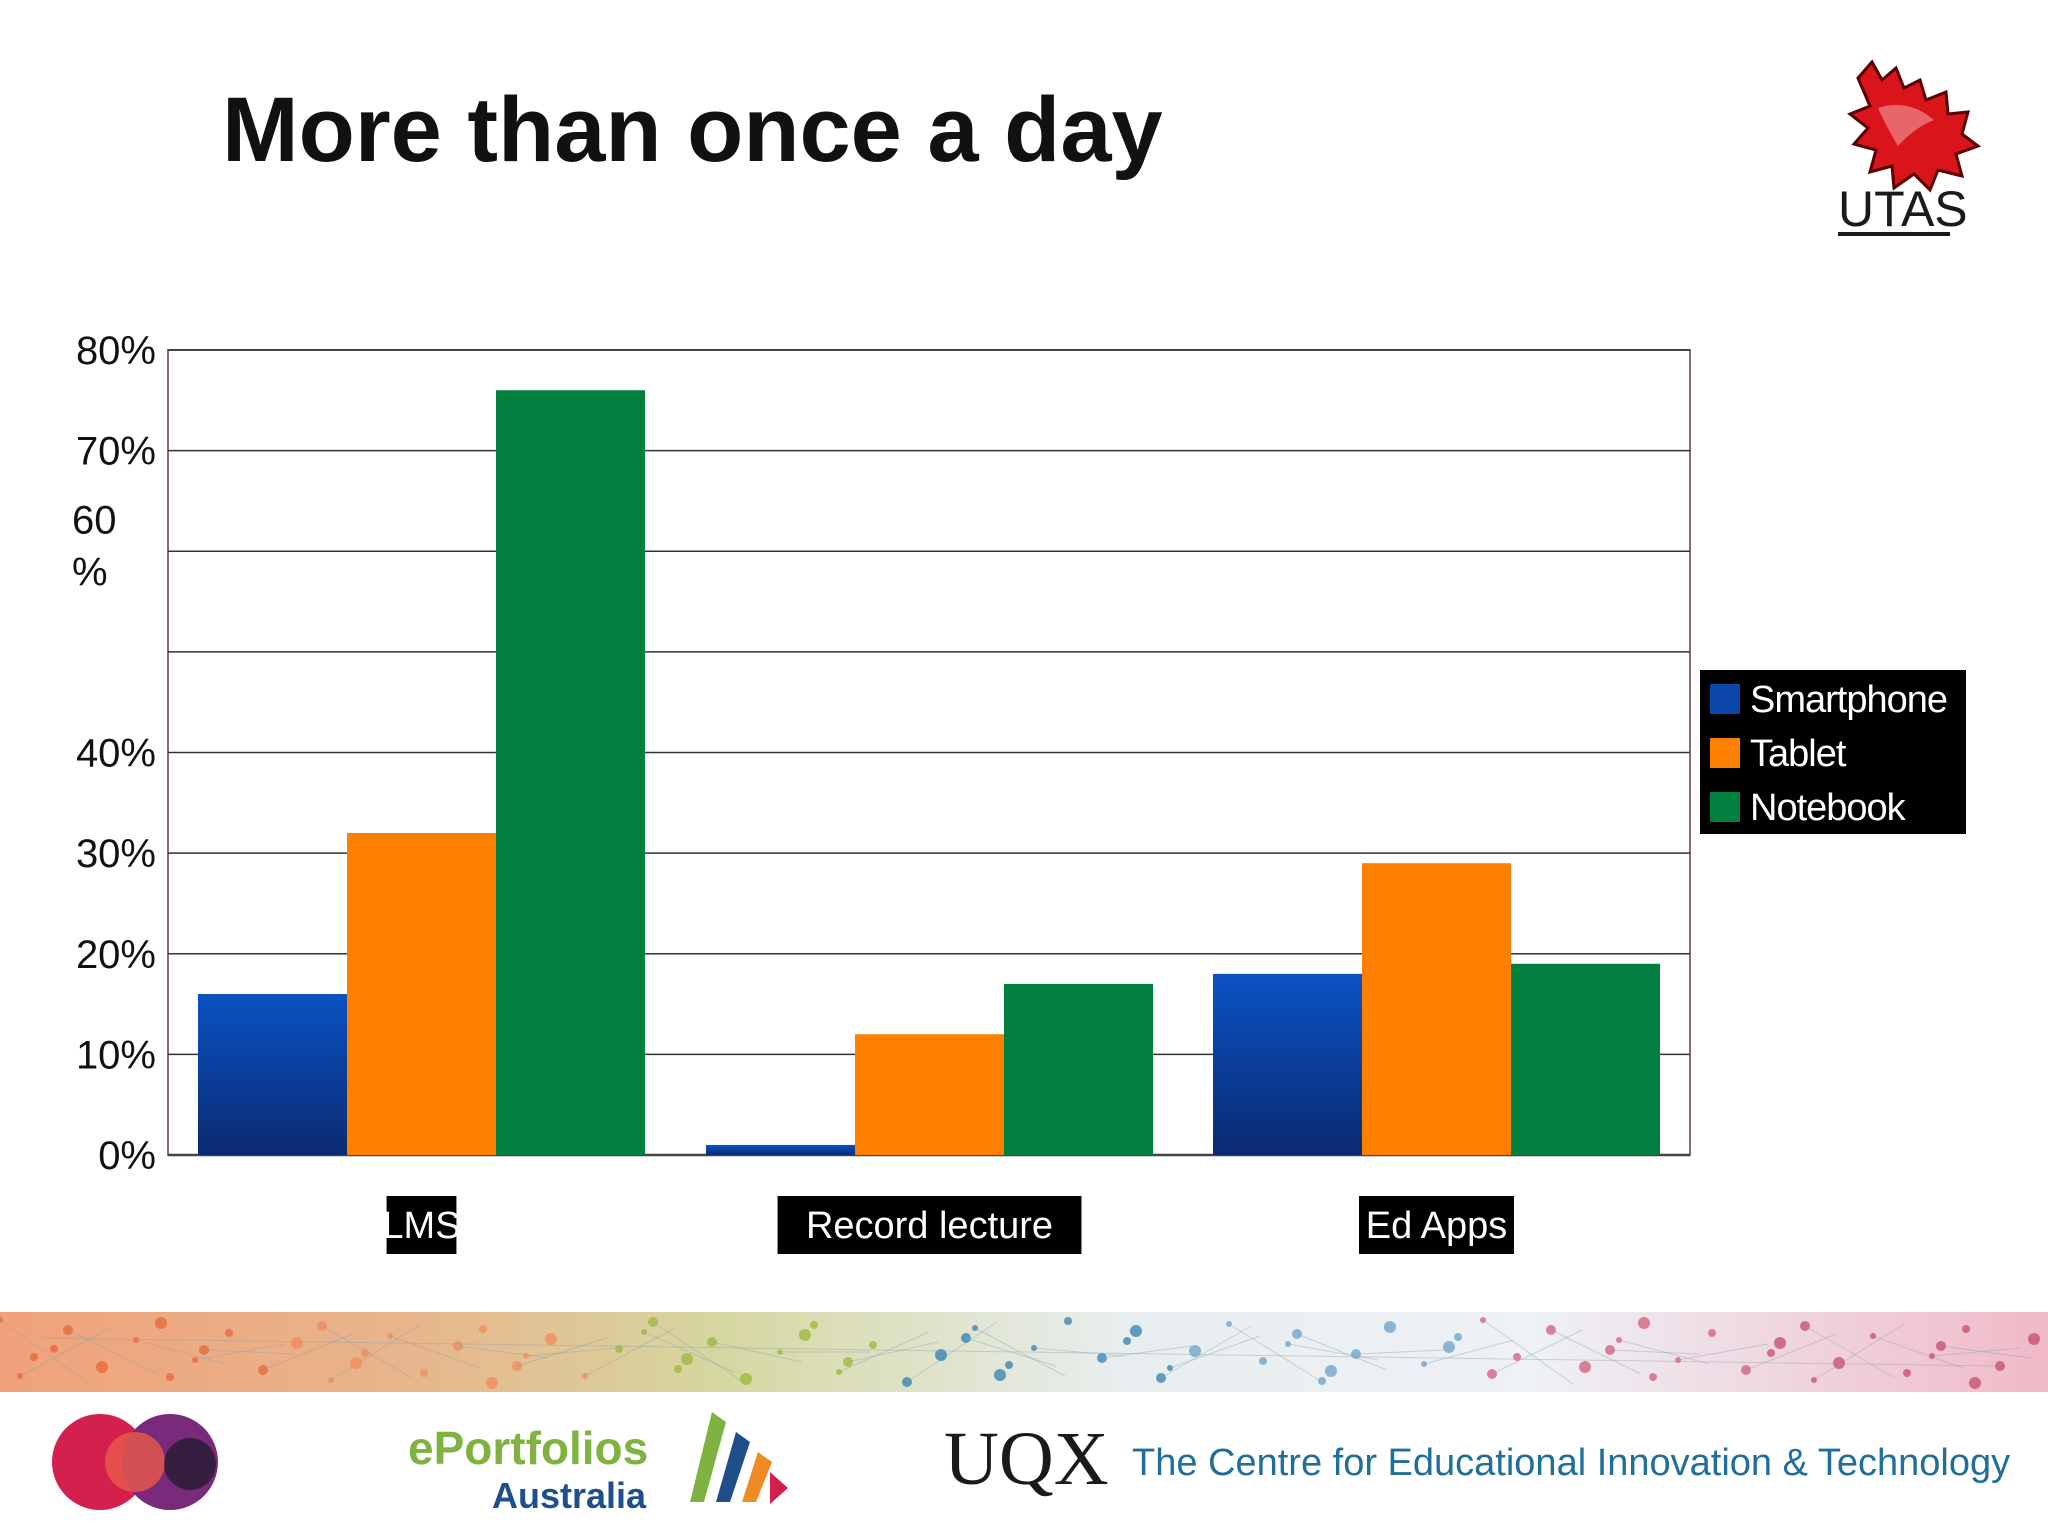  What do you see at coordinates (1436, 1009) in the screenshot?
I see `bar-tablet-ed-apps` at bounding box center [1436, 1009].